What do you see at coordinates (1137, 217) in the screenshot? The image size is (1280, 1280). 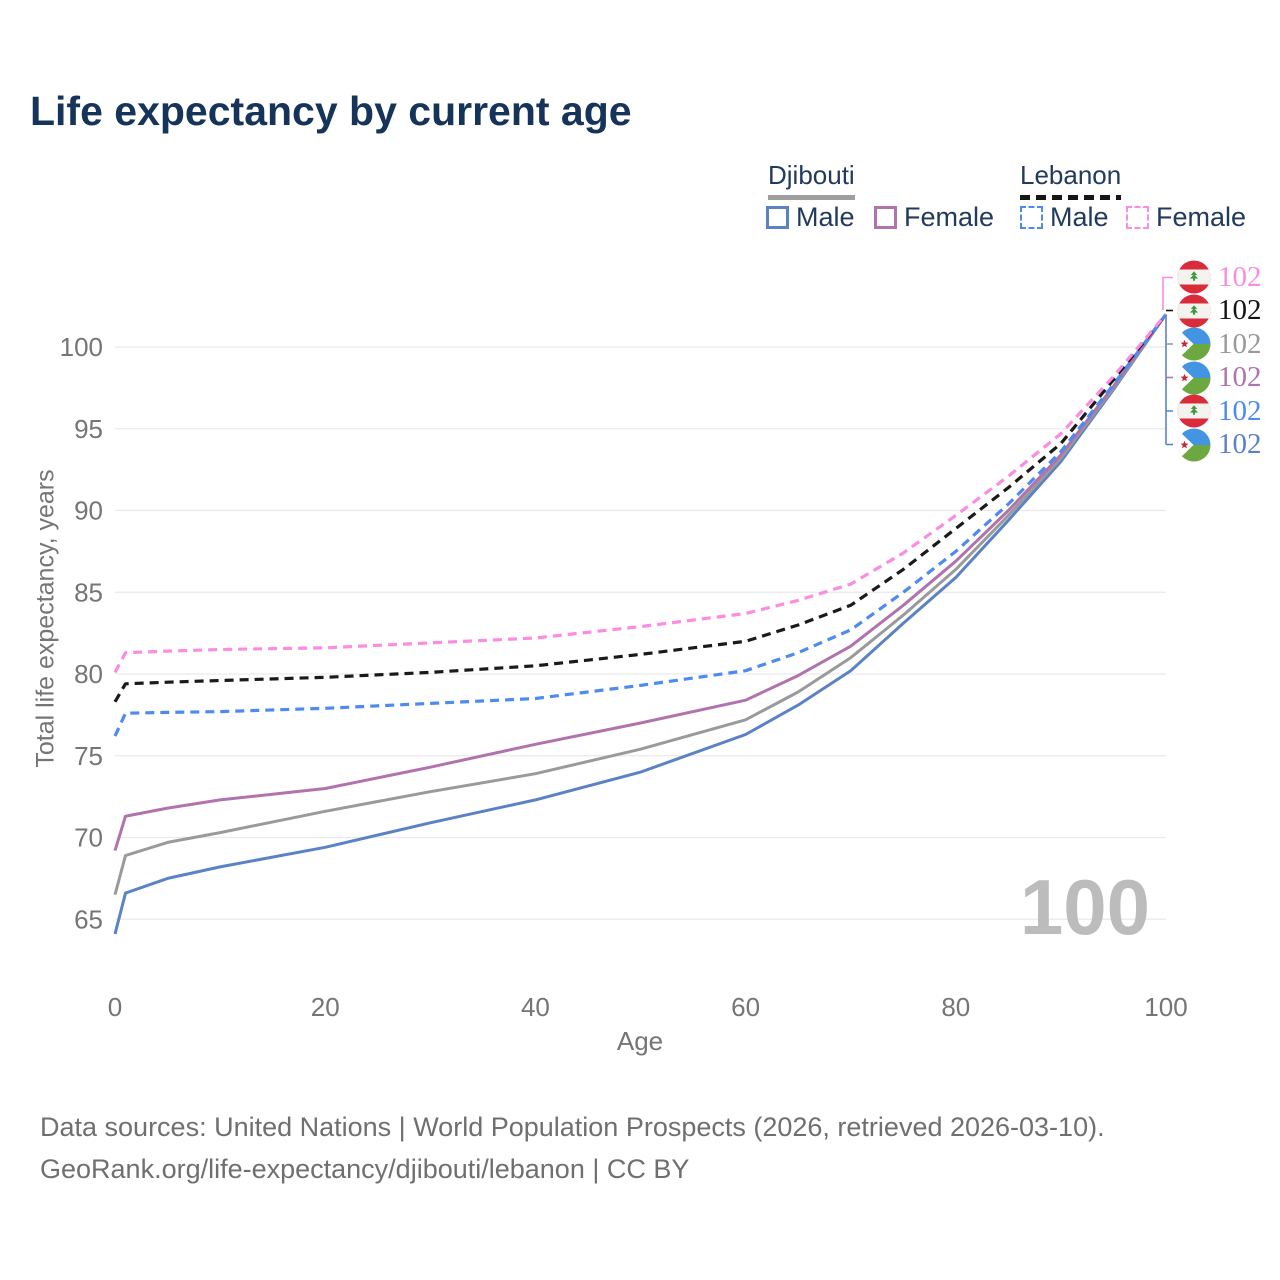 I see `lebanon-female-swatch-icon` at bounding box center [1137, 217].